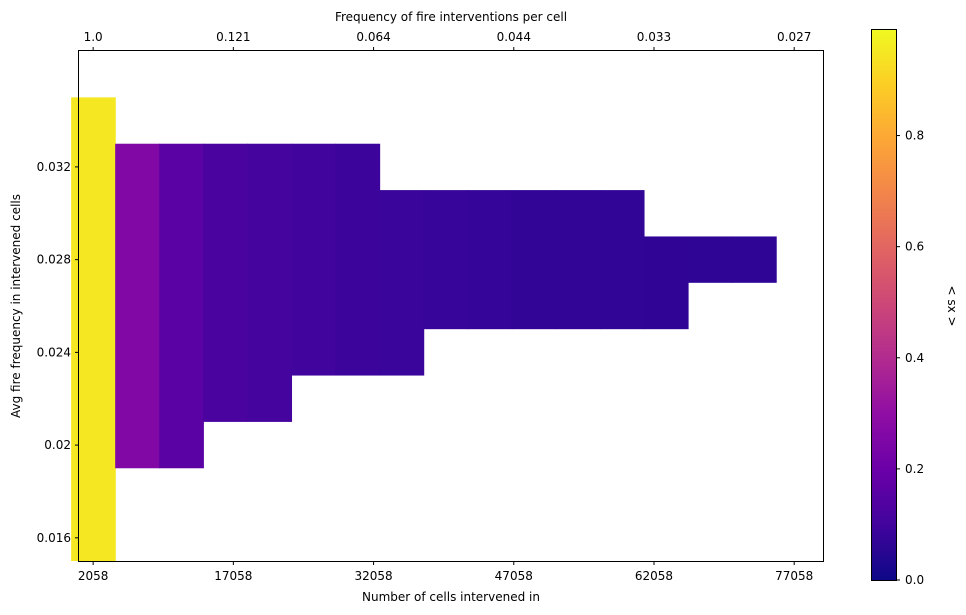  What do you see at coordinates (914, 469) in the screenshot?
I see `colorbar-tick-label: 0.2` at bounding box center [914, 469].